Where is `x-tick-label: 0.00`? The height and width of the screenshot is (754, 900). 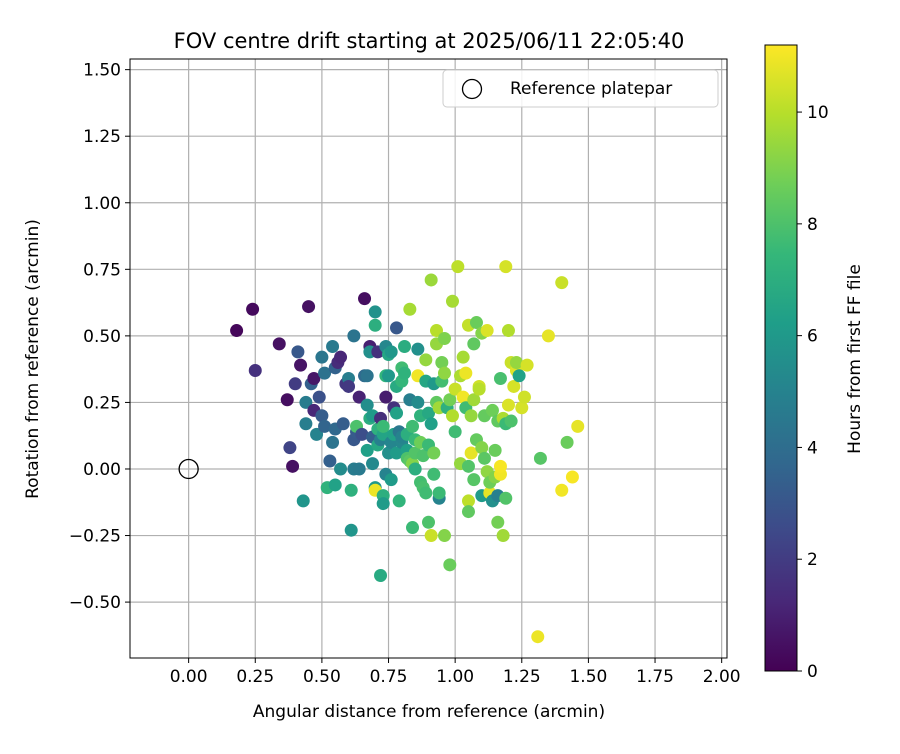 x-tick-label: 0.00 is located at coordinates (189, 677).